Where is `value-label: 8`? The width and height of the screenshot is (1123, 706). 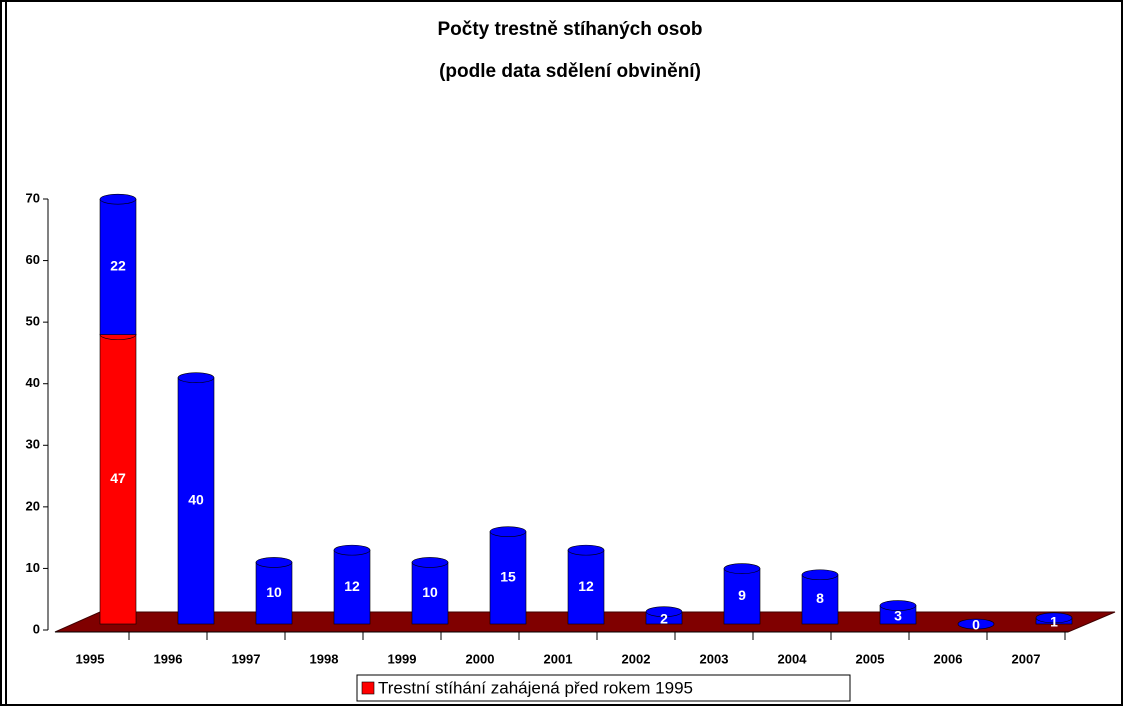
value-label: 8 is located at coordinates (820, 598).